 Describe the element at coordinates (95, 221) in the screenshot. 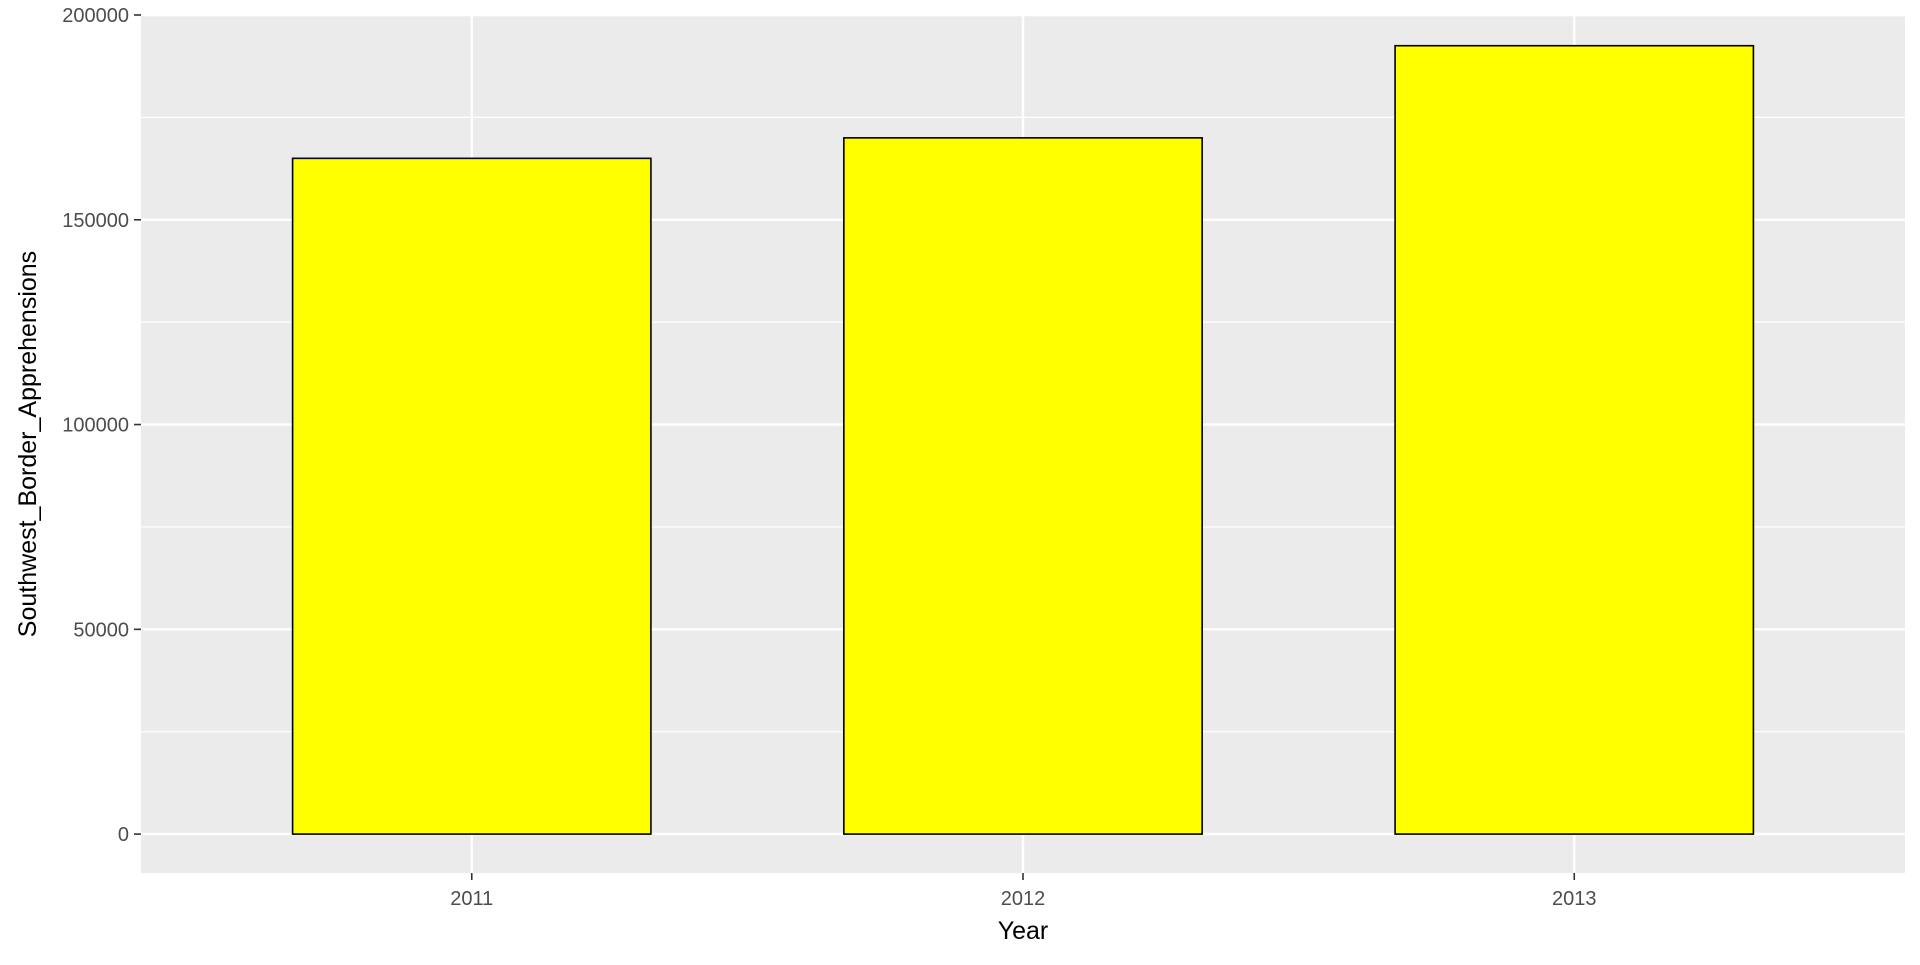

I see `y-tick-label: 150000` at that location.